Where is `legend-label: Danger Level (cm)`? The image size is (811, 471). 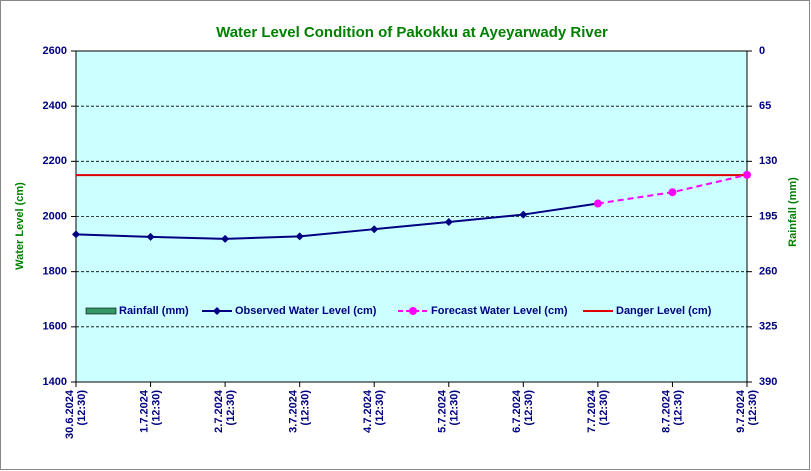 legend-label: Danger Level (cm) is located at coordinates (664, 311).